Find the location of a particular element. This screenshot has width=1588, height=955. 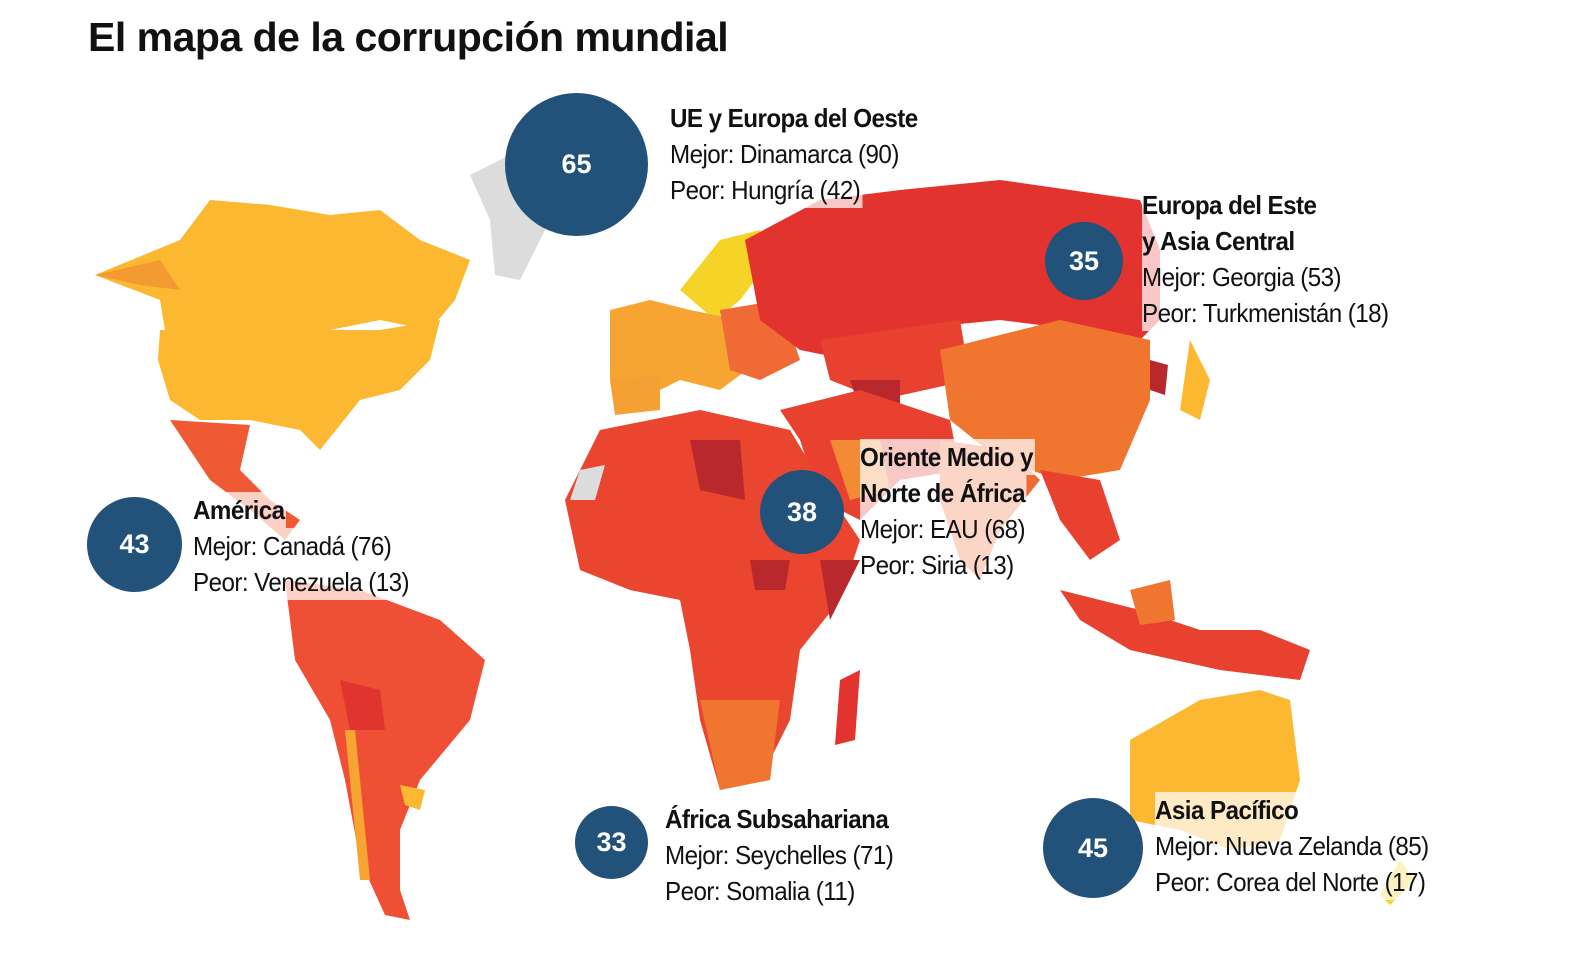

region-best: Mejor: Nueva Zelanda (85) is located at coordinates (1293, 846).